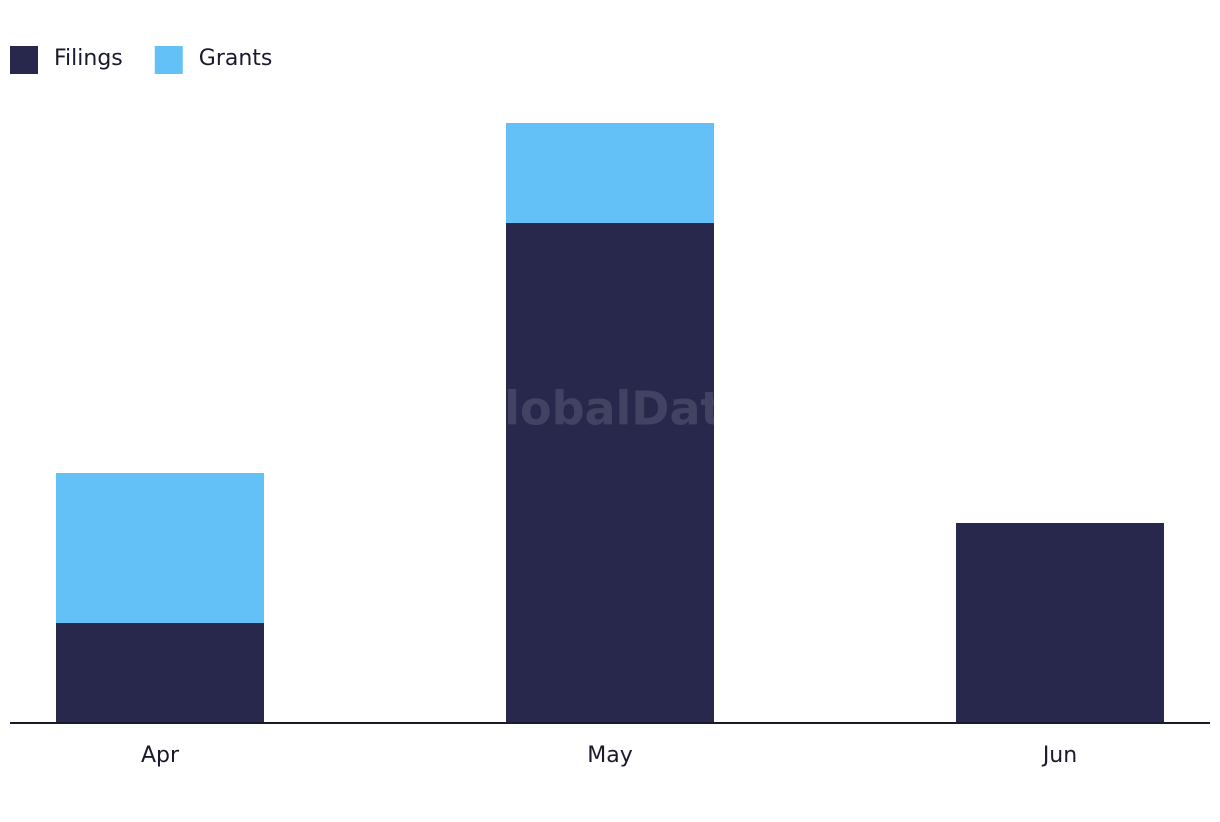 This screenshot has width=1220, height=822. I want to click on watermark: GlobalData, so click(609, 409).